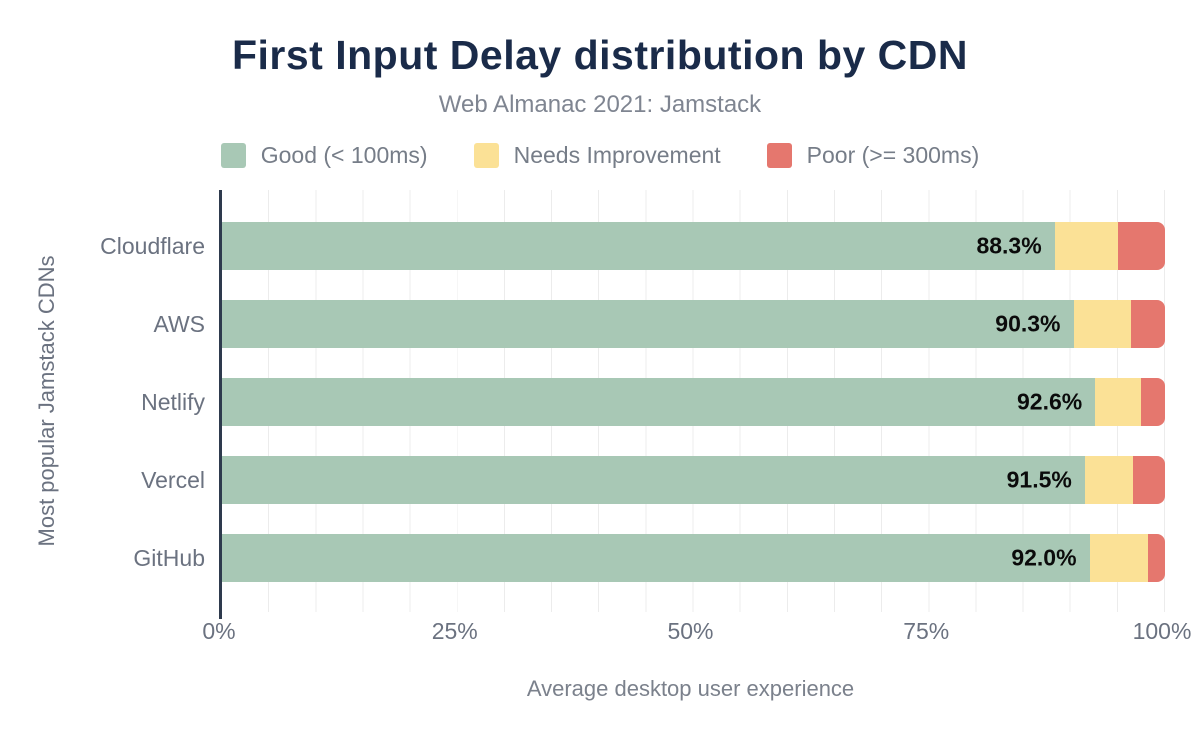 The width and height of the screenshot is (1200, 742). I want to click on bar-value-label: 88.3%, so click(1009, 245).